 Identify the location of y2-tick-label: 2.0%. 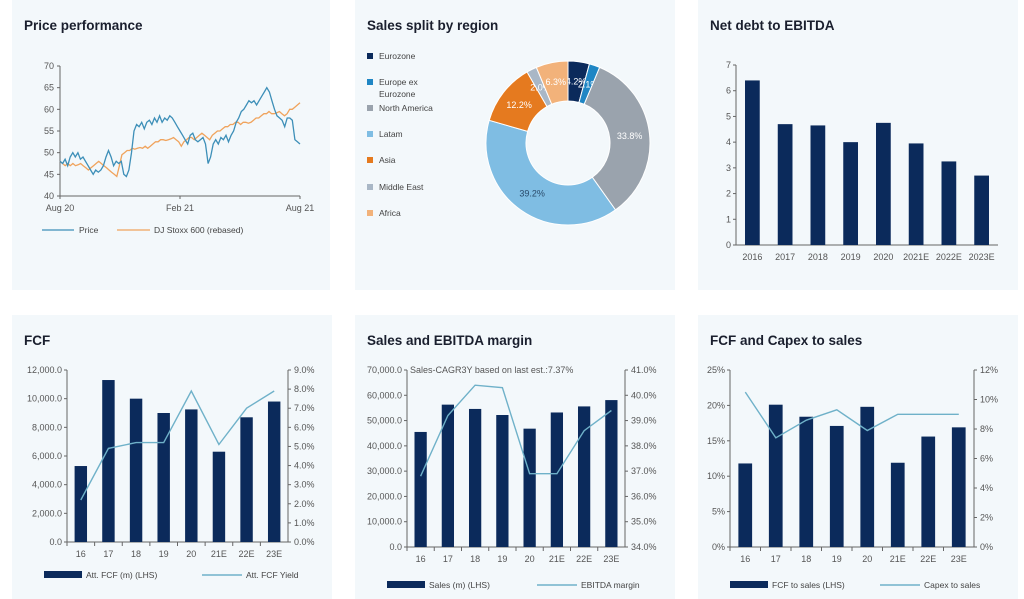
(304, 504).